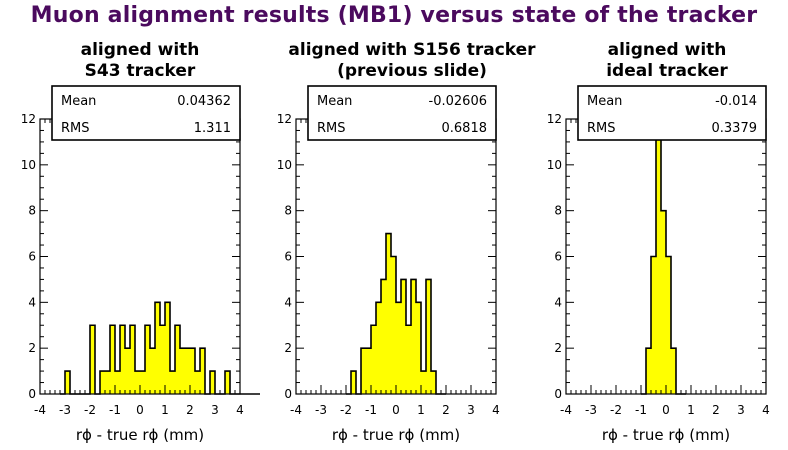 This screenshot has width=788, height=450. I want to click on panel-1-subtitle: aligned with S43 tracker, so click(140, 61).